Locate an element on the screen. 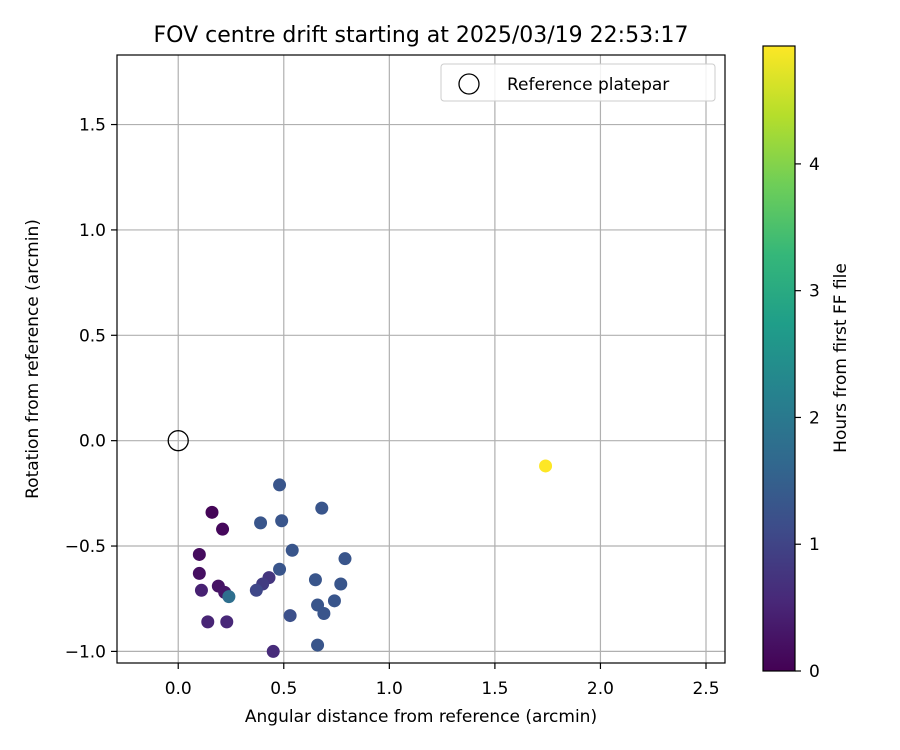 Image resolution: width=900 pixels, height=750 pixels. colorbar-gradient is located at coordinates (779, 358).